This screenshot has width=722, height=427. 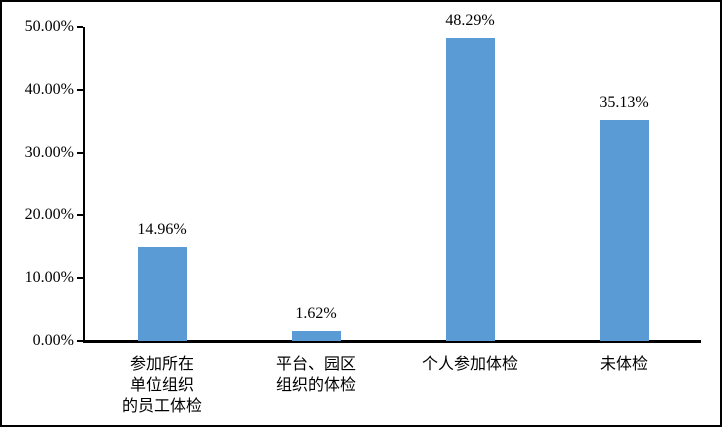 What do you see at coordinates (392, 341) in the screenshot?
I see `x-axis-line` at bounding box center [392, 341].